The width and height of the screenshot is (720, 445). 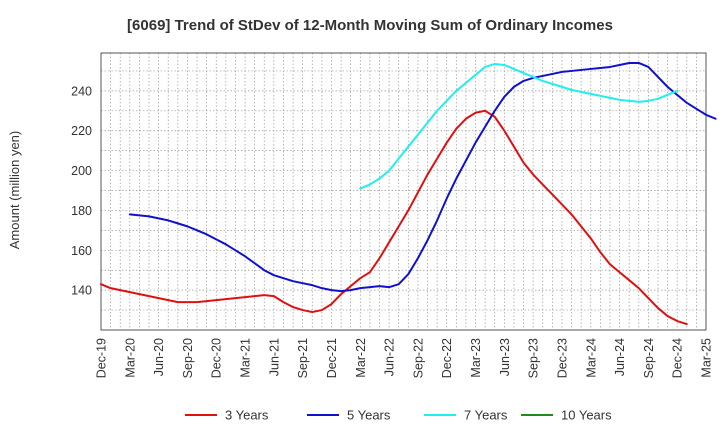 What do you see at coordinates (519, 126) in the screenshot?
I see `series-line-7-years` at bounding box center [519, 126].